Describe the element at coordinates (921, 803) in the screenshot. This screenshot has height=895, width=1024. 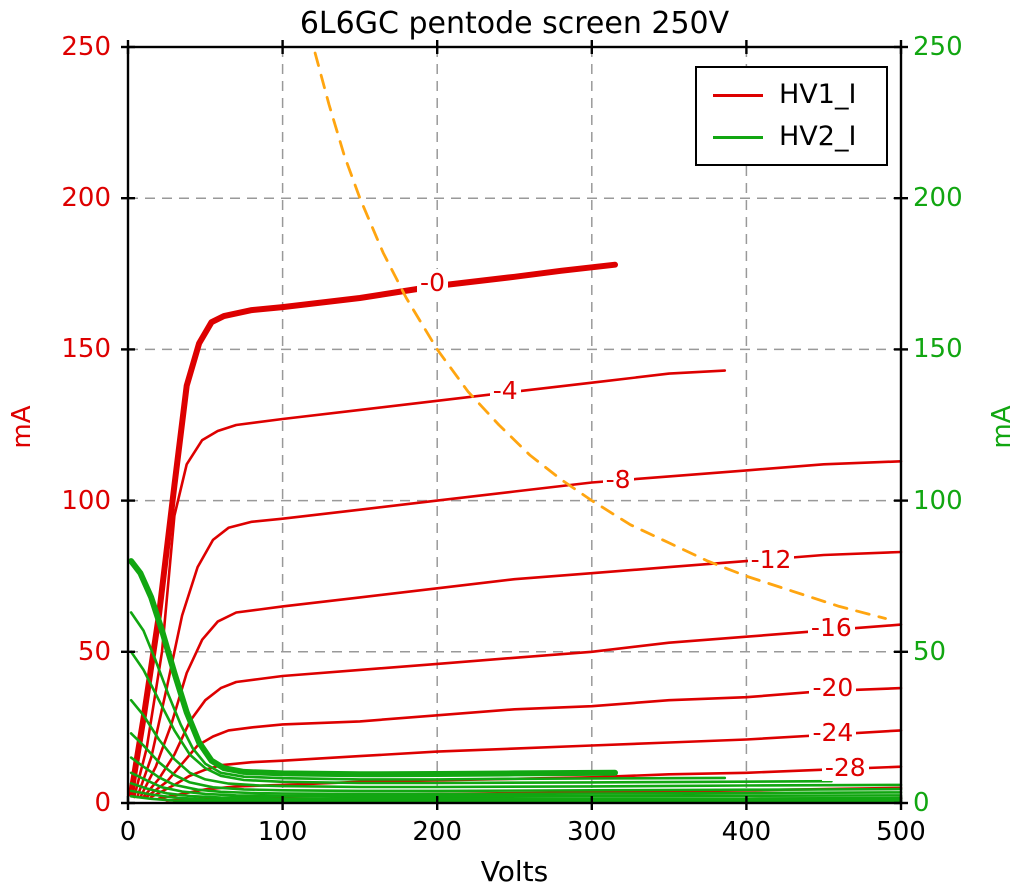
I see `y-right-tick-label: 0` at that location.